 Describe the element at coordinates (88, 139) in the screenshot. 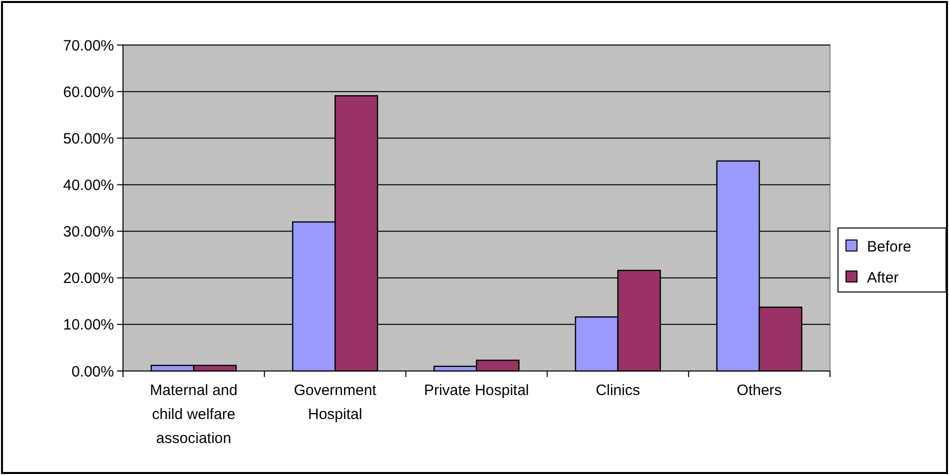

I see `y-tick-label: 50.00%` at that location.